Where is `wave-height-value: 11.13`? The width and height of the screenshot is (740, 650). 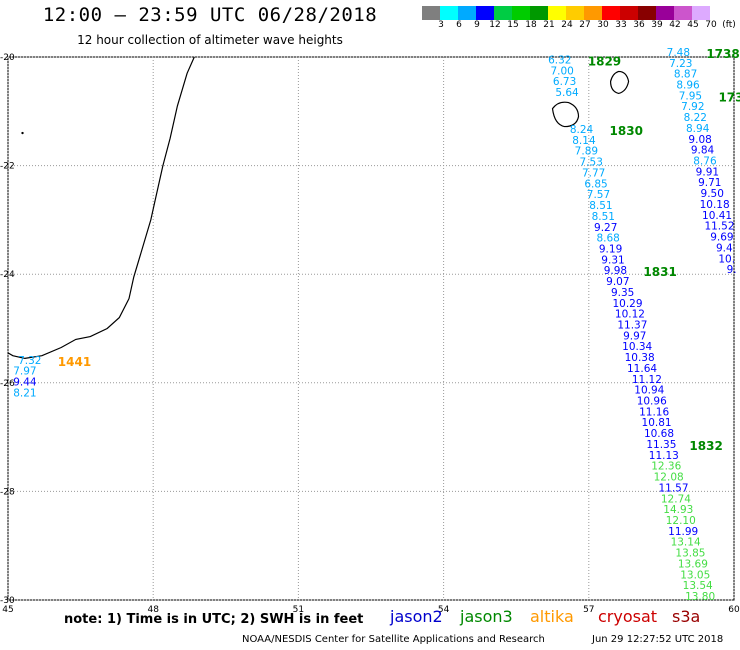 wave-height-value: 11.13 is located at coordinates (664, 456).